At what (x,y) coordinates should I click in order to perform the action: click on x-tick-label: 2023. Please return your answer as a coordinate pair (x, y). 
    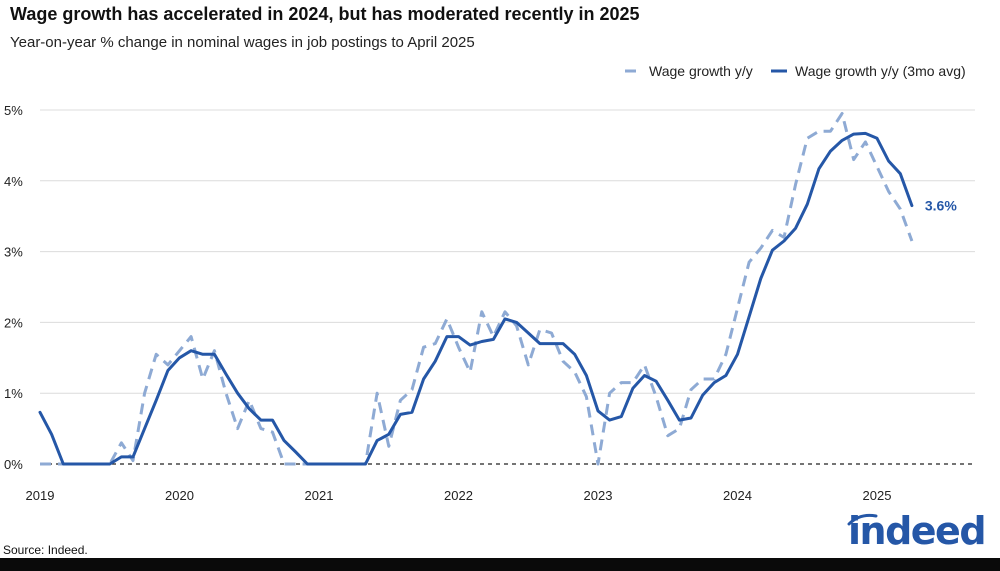
    Looking at the image, I should click on (598, 495).